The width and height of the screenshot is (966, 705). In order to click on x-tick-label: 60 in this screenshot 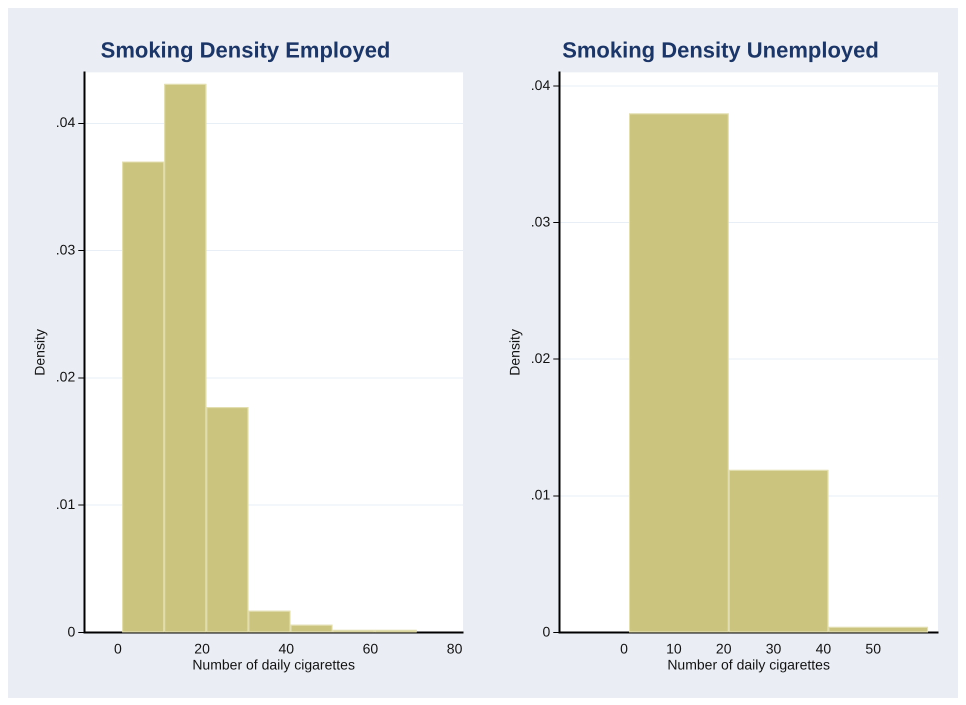, I will do `click(370, 648)`.